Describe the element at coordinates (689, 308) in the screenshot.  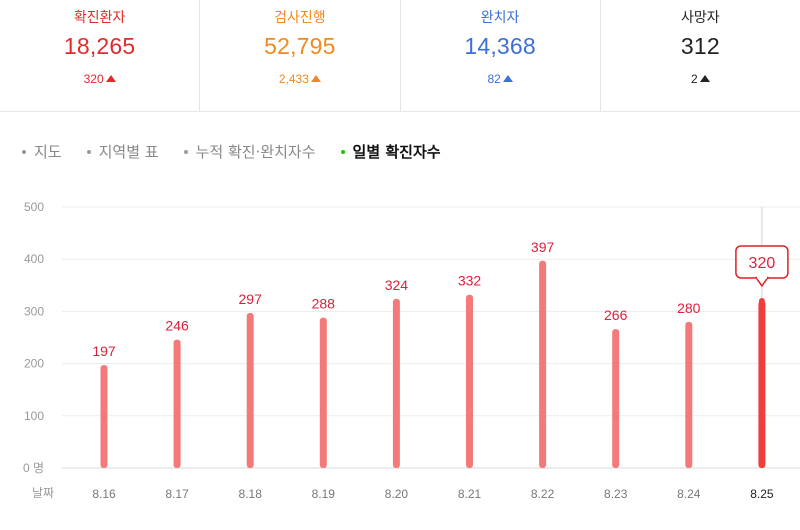
I see `data-label: 280` at that location.